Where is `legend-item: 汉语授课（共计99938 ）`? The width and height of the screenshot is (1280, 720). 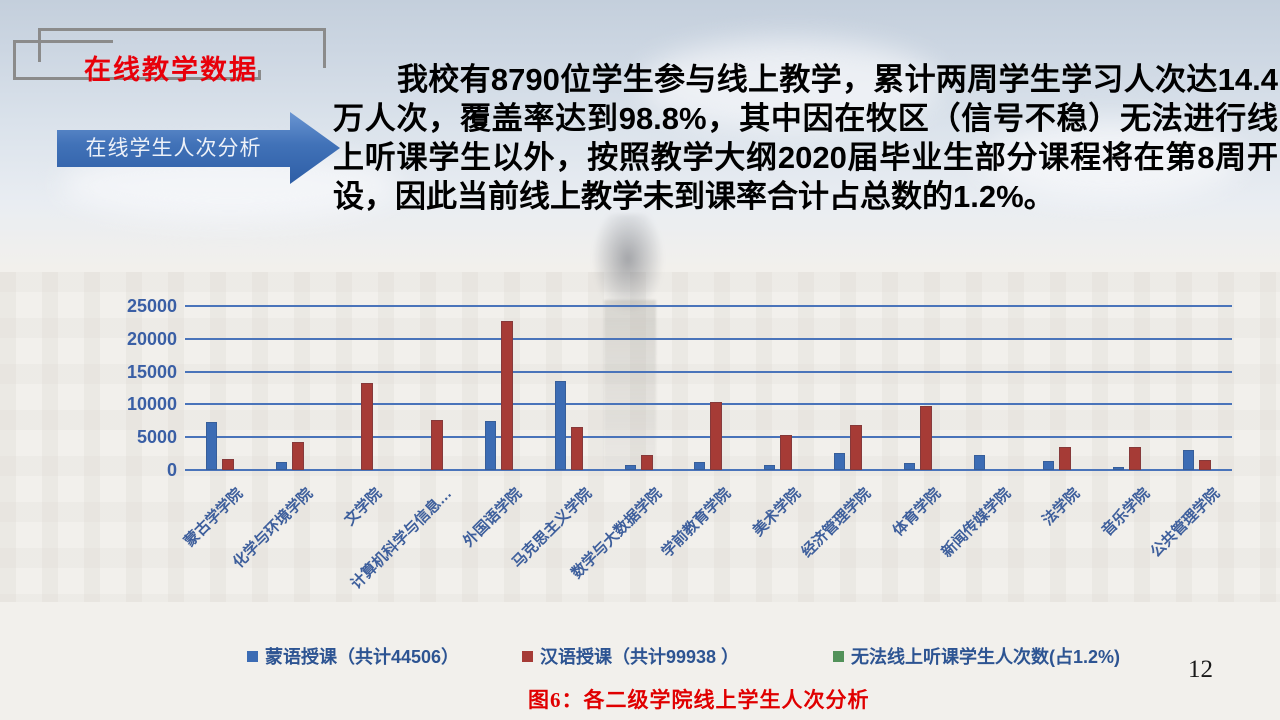 legend-item: 汉语授课（共计99938 ） is located at coordinates (630, 656).